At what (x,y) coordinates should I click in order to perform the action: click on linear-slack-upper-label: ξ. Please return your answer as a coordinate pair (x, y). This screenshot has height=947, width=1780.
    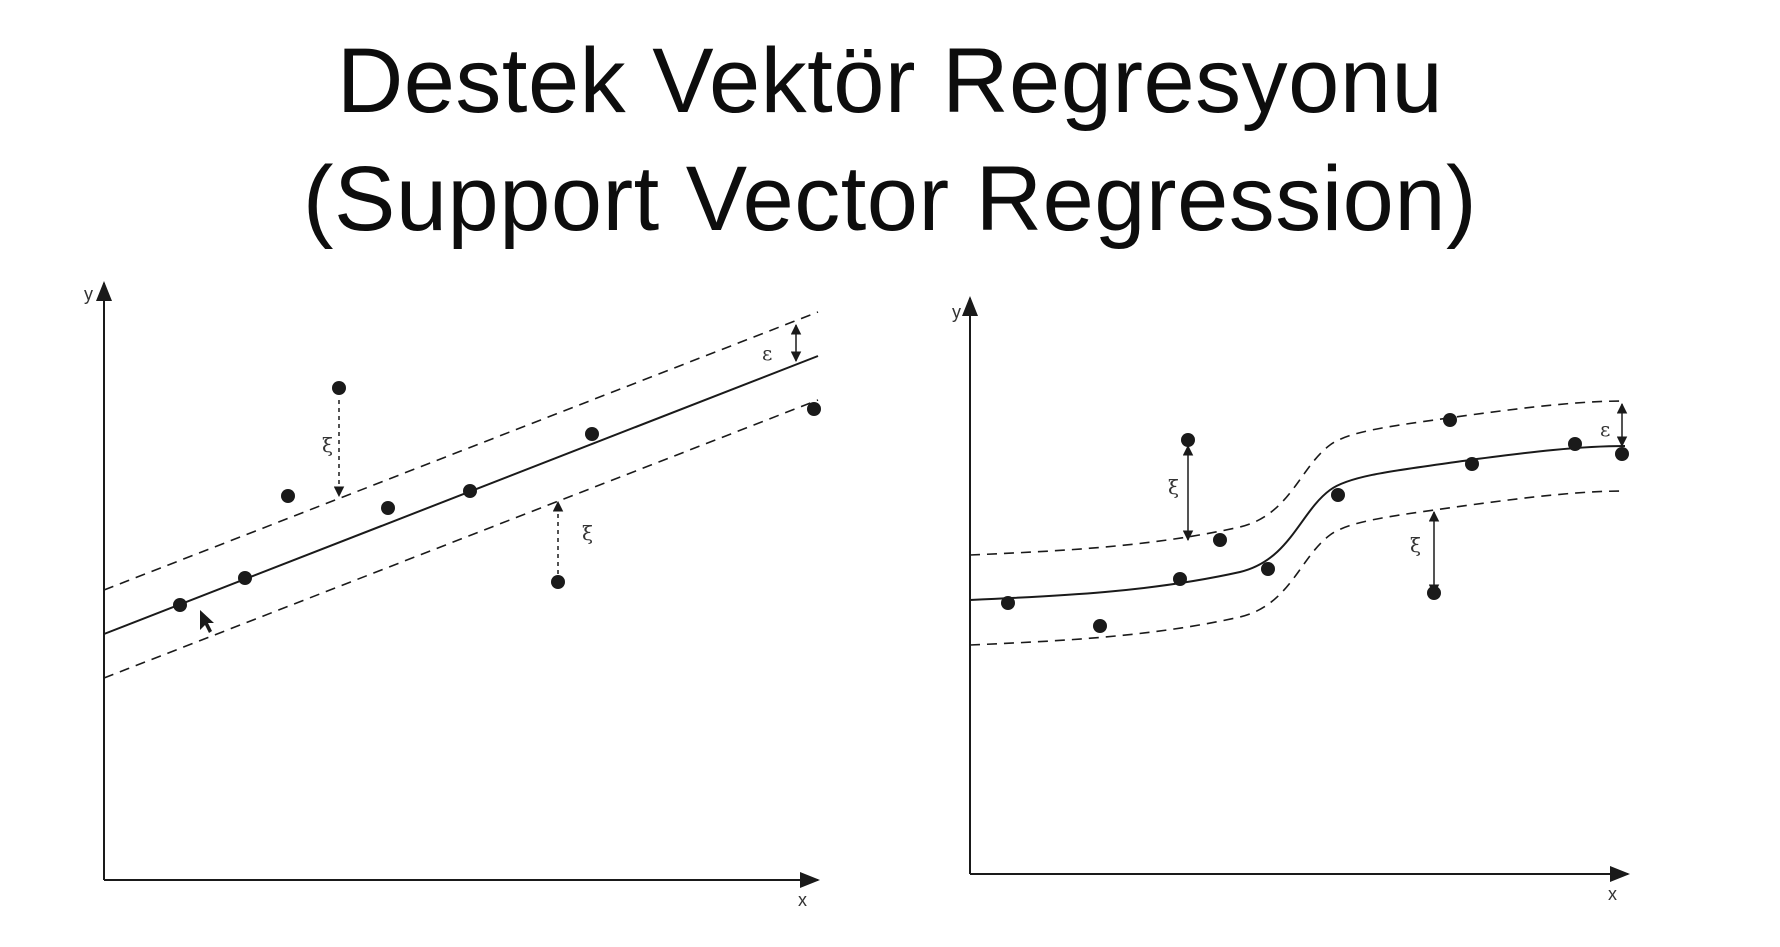
    Looking at the image, I should click on (327, 445).